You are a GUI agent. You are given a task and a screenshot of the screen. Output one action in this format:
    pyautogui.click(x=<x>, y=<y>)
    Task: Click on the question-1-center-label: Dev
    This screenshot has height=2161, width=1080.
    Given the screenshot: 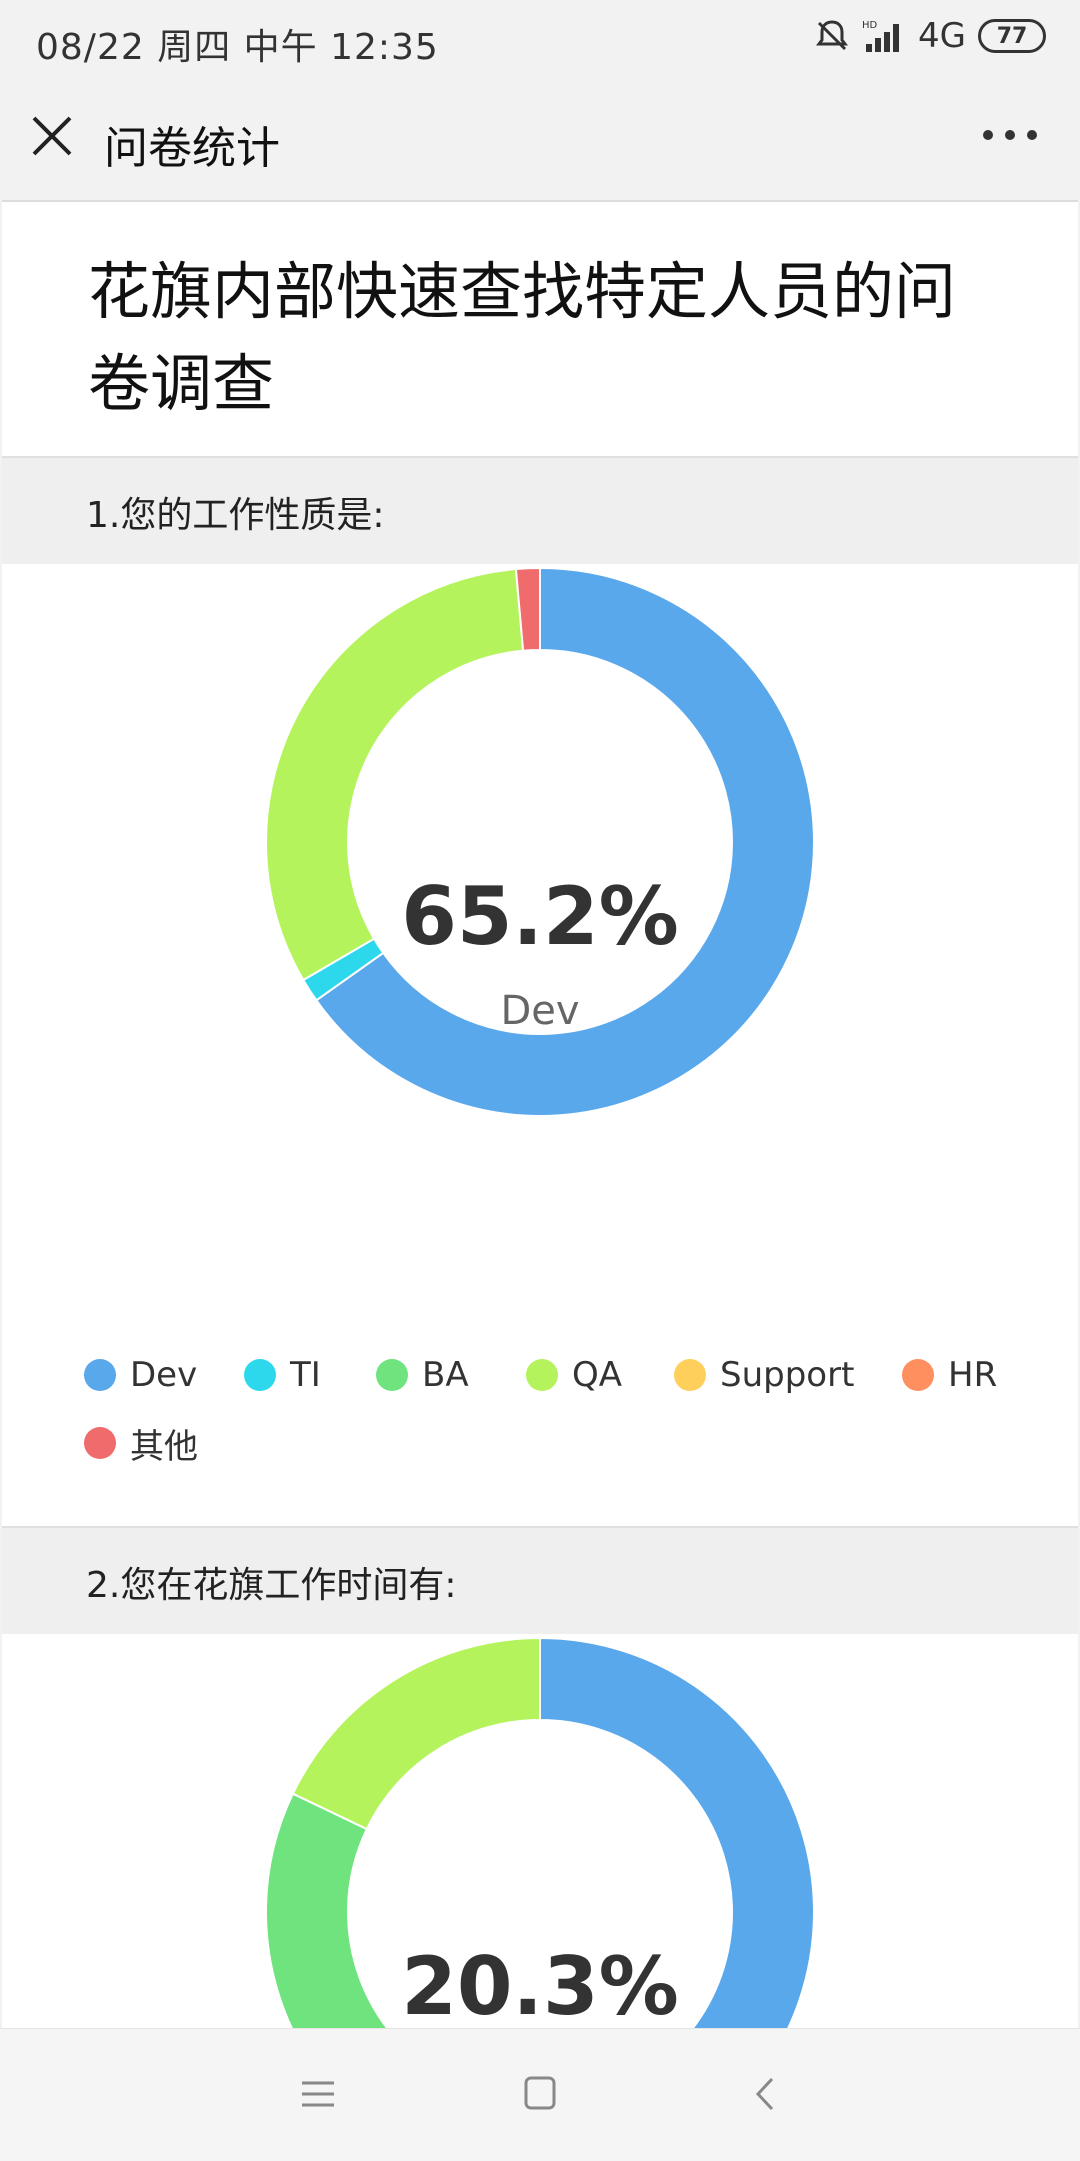 What is the action you would take?
    pyautogui.click(x=540, y=1011)
    